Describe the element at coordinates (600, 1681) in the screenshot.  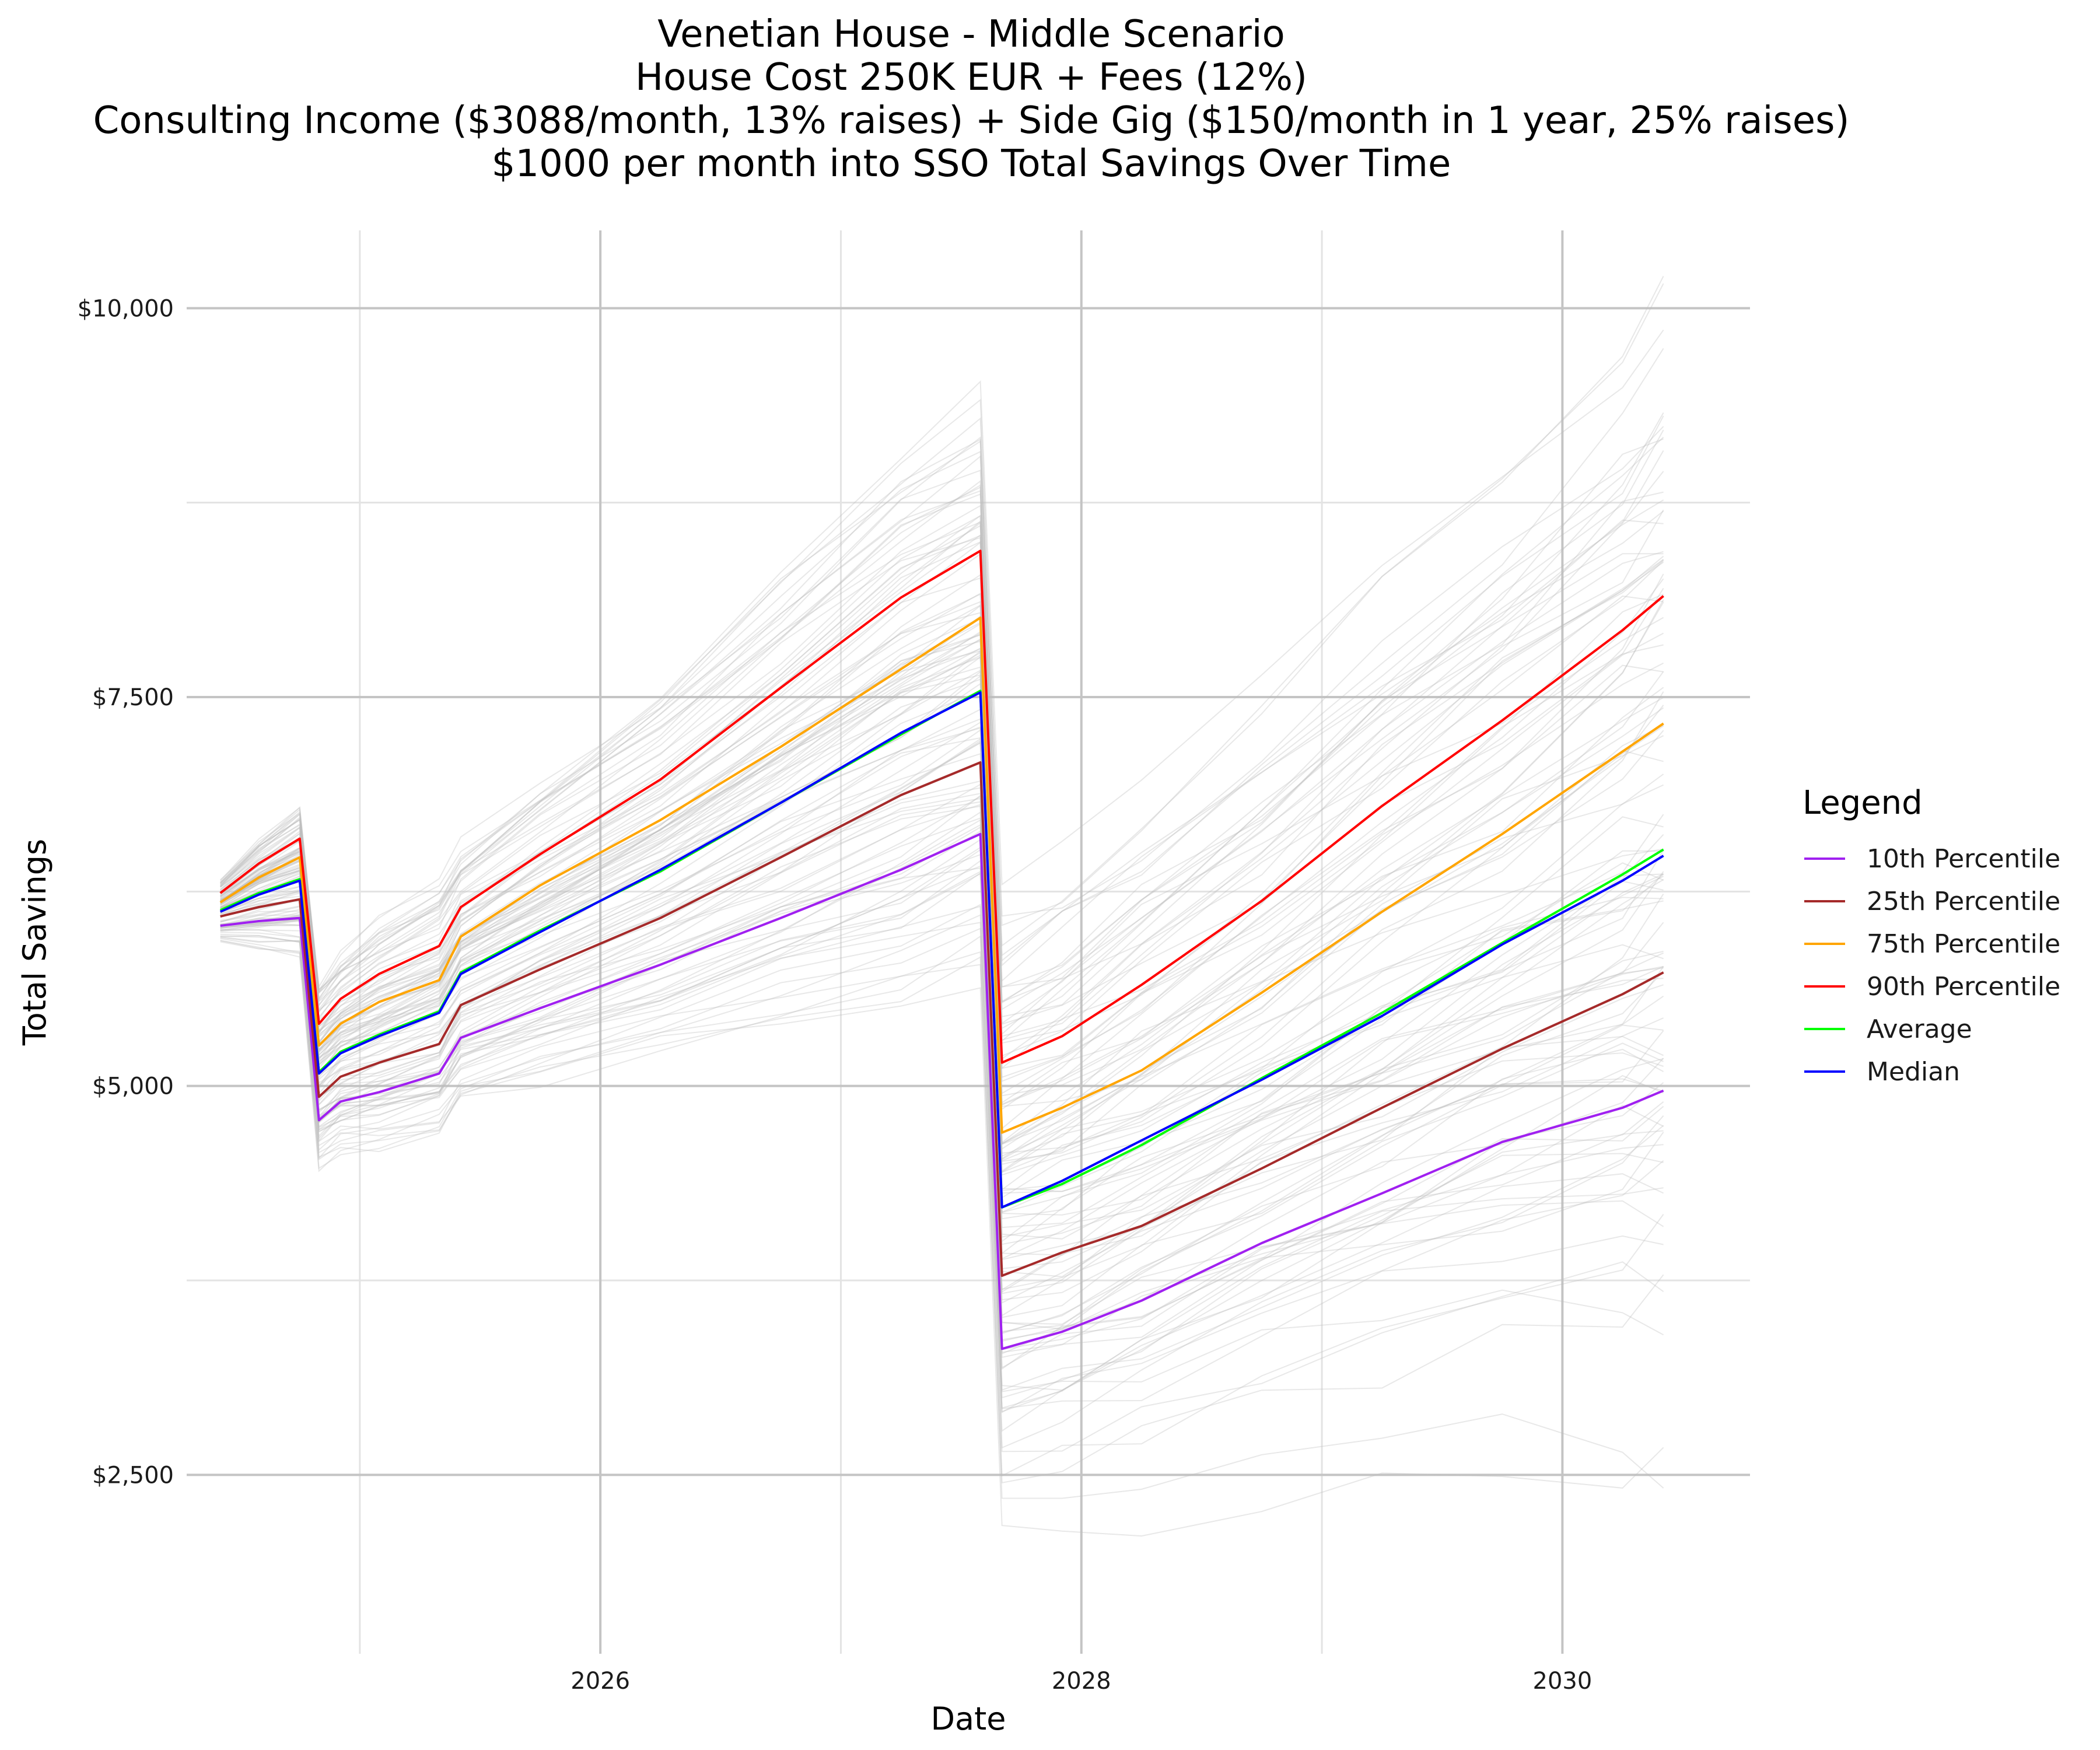
I see `x-tick-label: 2026` at that location.